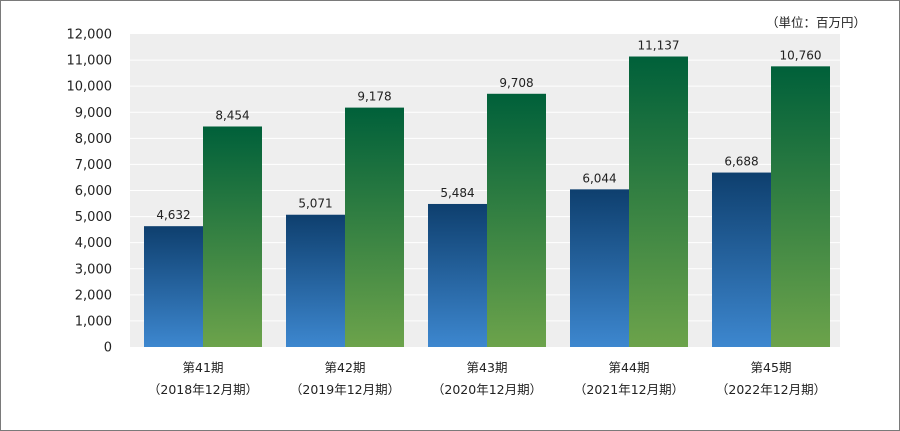 This screenshot has height=431, width=900. What do you see at coordinates (741, 162) in the screenshot?
I see `data-label: 6,688` at bounding box center [741, 162].